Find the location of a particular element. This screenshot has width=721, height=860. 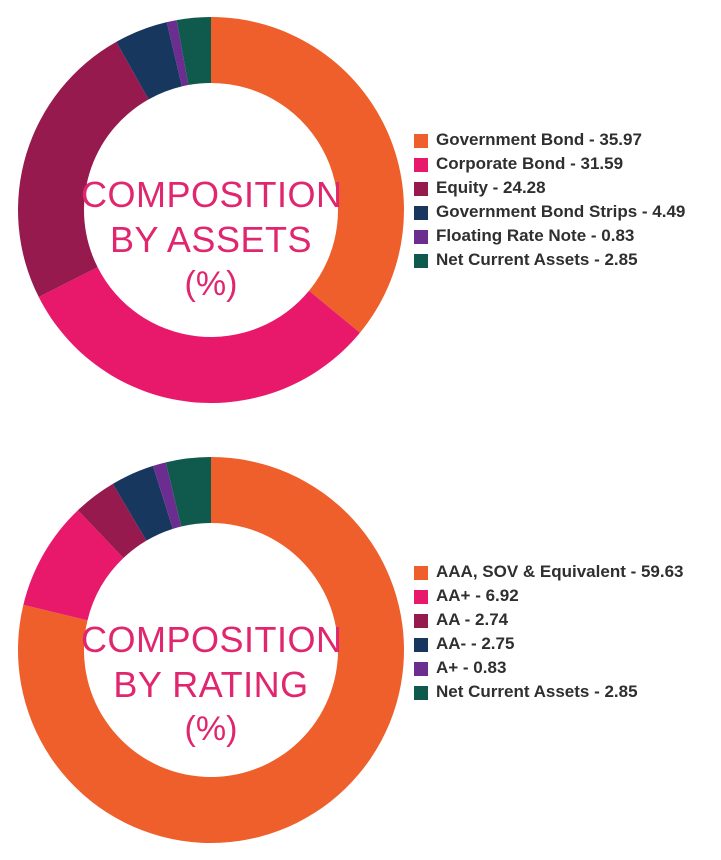

legend-item: AAA, SOV & Equivalent - 59.63 is located at coordinates (564, 572).